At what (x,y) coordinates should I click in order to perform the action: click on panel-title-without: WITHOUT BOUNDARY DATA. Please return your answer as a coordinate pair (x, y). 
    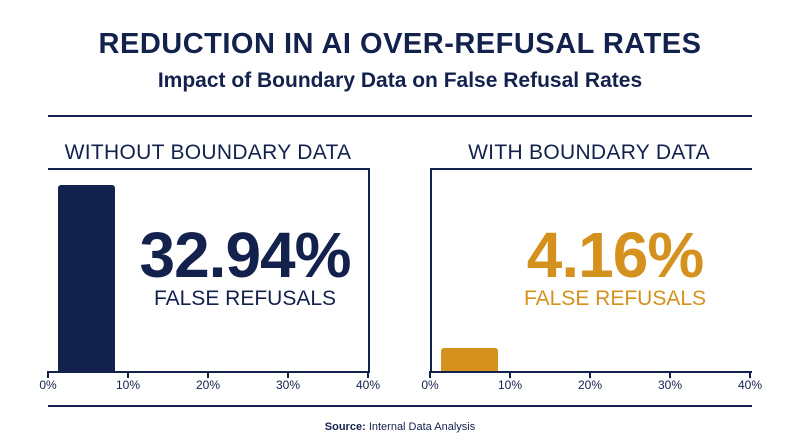
    Looking at the image, I should click on (208, 152).